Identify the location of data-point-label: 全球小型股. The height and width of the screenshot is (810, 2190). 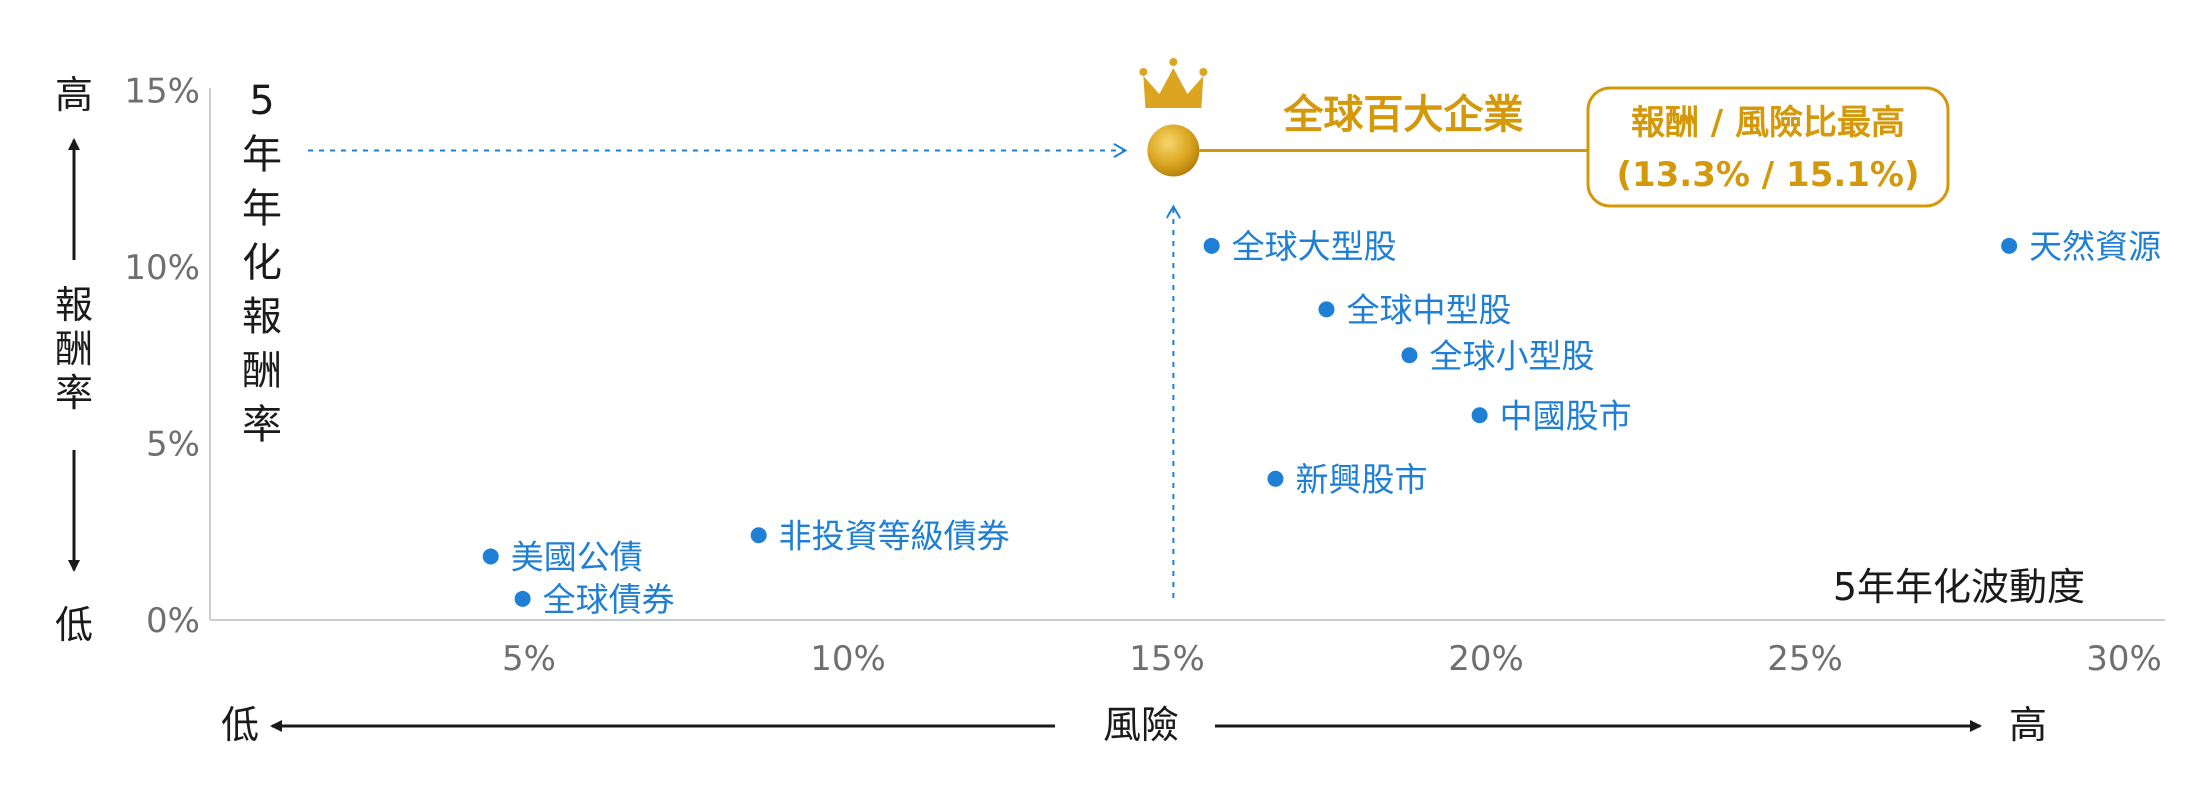
(1511, 355).